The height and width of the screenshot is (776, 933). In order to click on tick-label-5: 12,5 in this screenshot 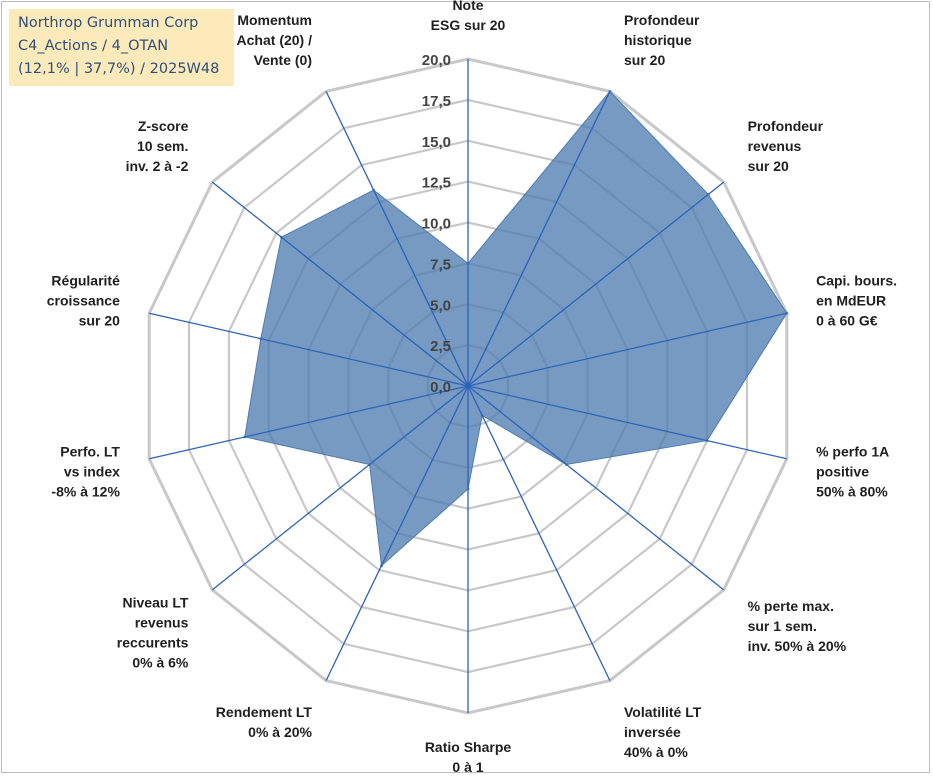, I will do `click(436, 183)`.